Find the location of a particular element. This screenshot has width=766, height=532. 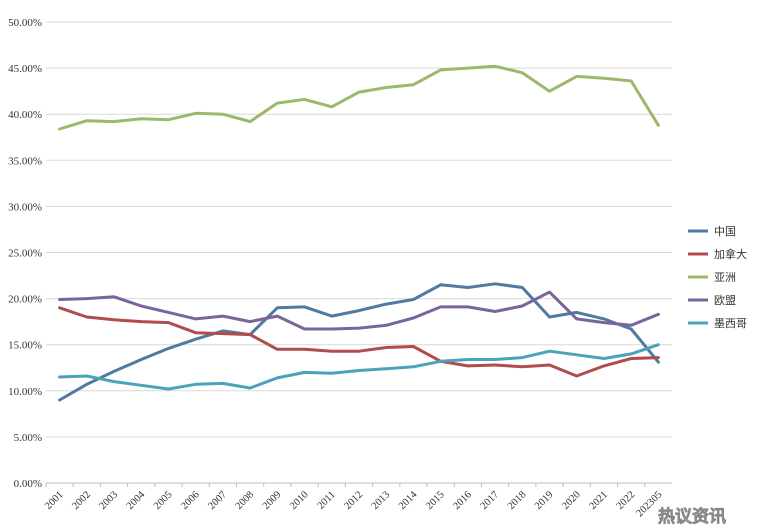

legend-label: 欧盟 is located at coordinates (725, 300).